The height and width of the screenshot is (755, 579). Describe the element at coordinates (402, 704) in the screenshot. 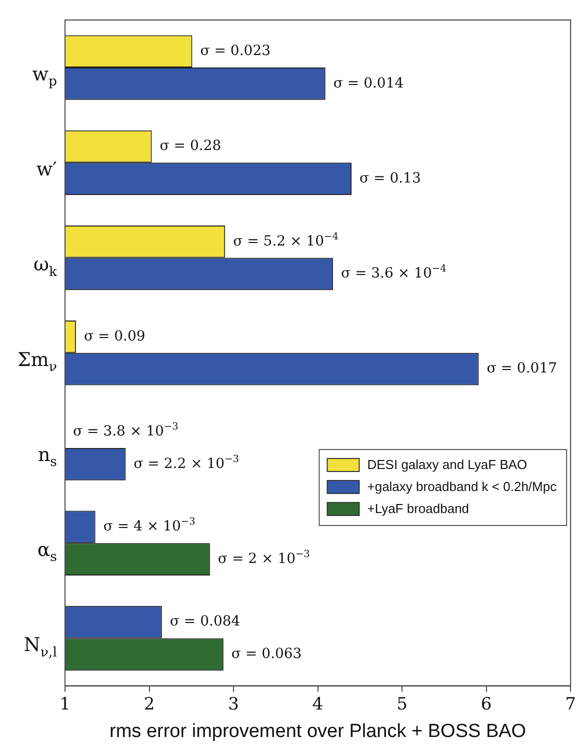

I see `x-tick-label: 5` at that location.